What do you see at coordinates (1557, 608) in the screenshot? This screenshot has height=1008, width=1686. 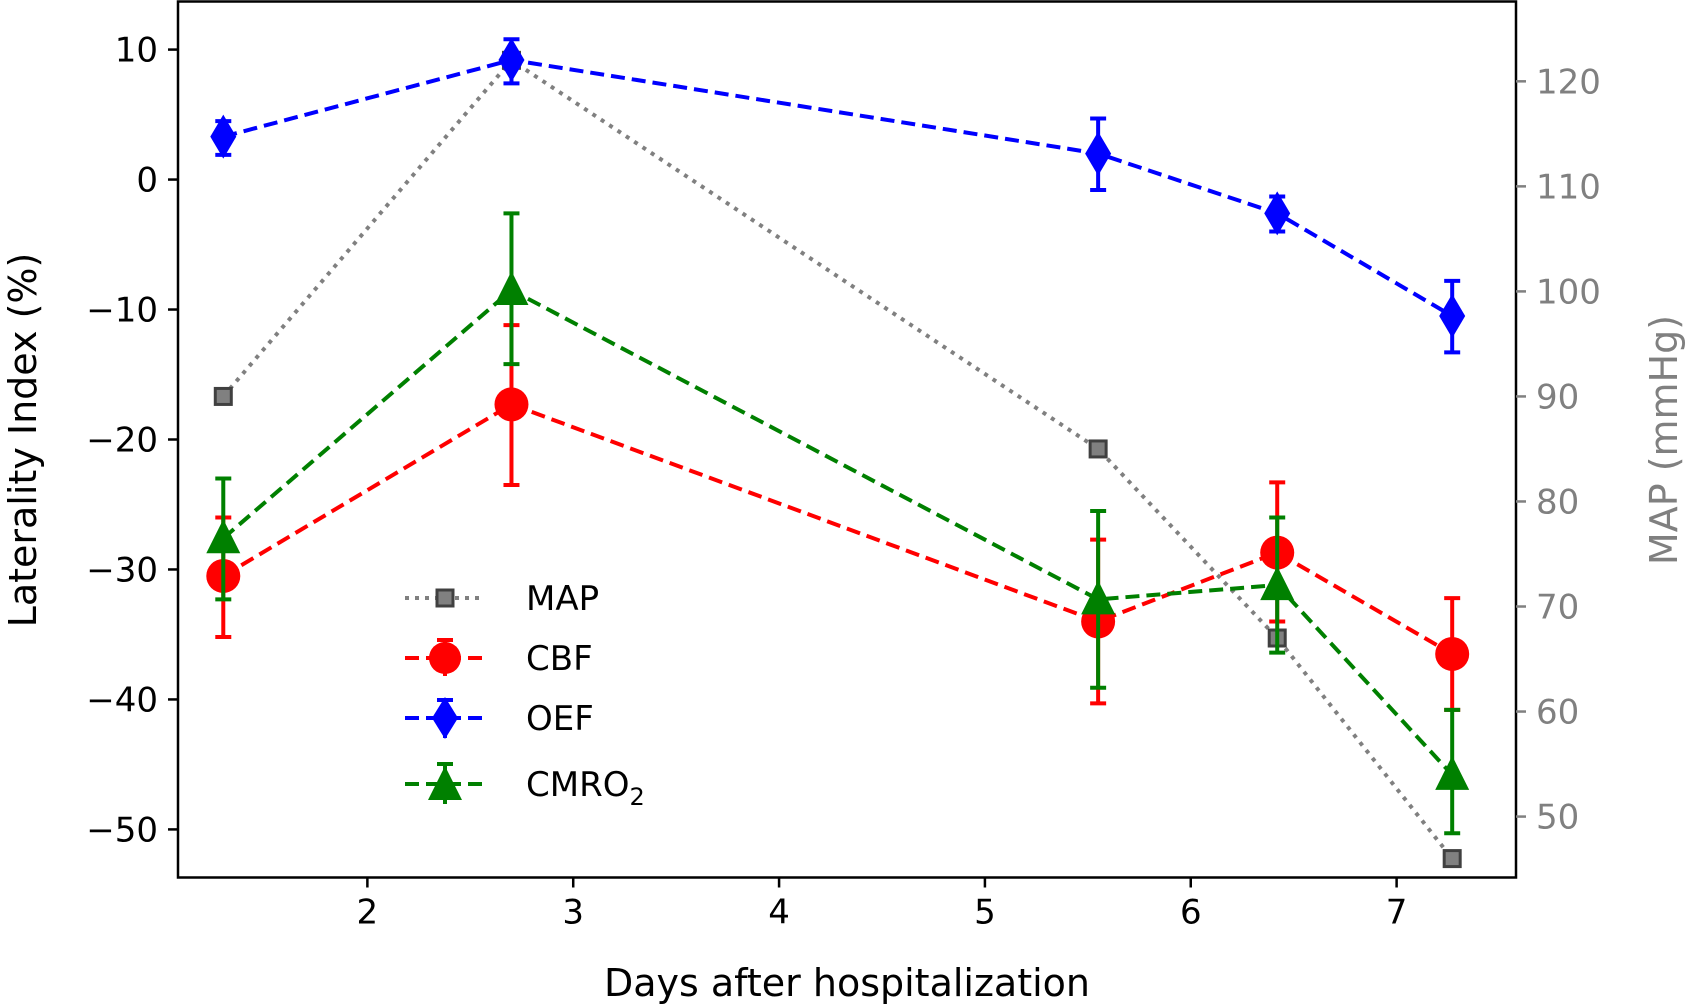 I see `right-tick-label-70: 70` at bounding box center [1557, 608].